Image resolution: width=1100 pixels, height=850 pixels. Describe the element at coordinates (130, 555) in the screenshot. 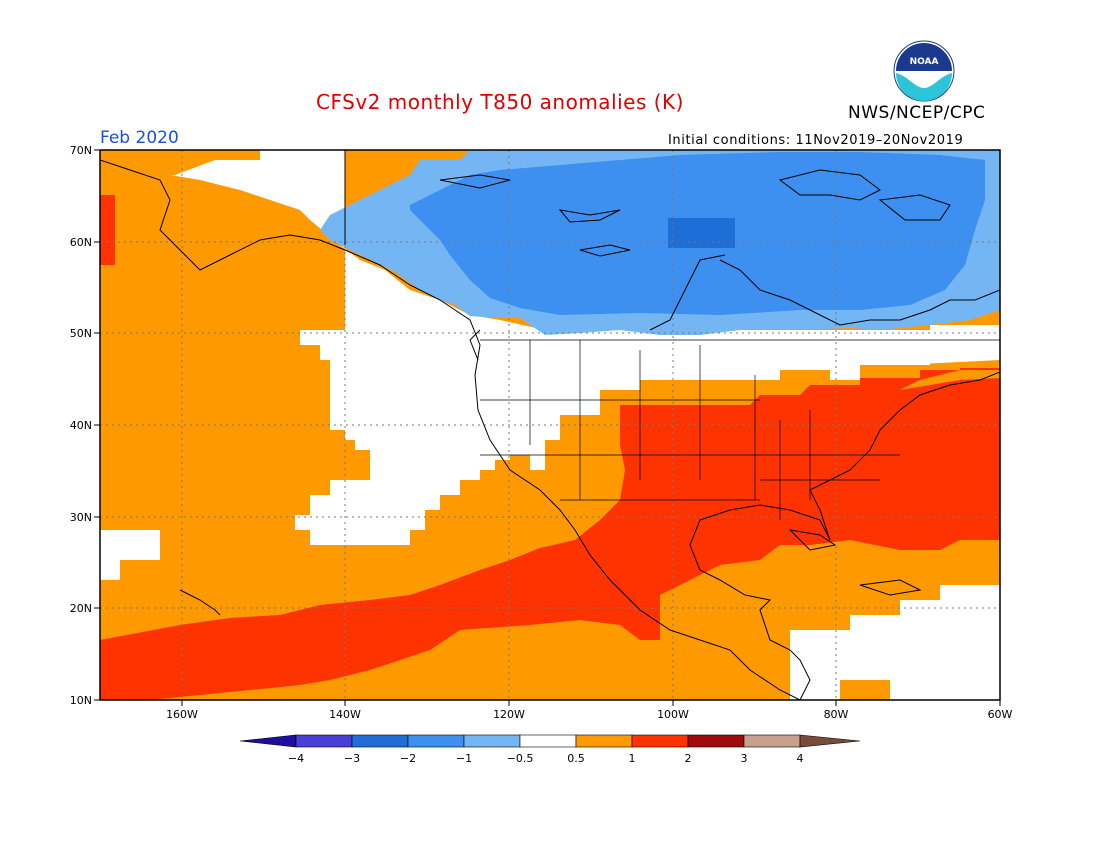

I see `neutral-patch-west` at that location.